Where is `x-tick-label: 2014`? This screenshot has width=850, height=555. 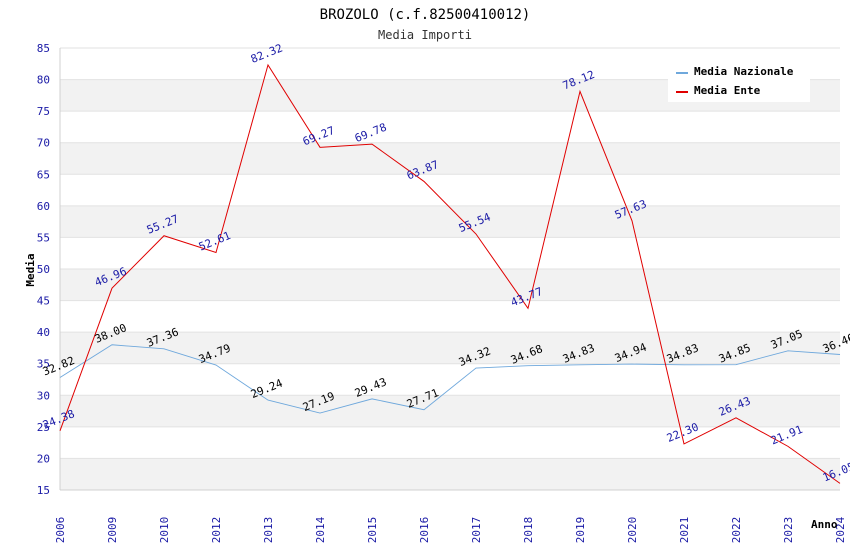
x-tick-label: 2014 is located at coordinates (320, 529).